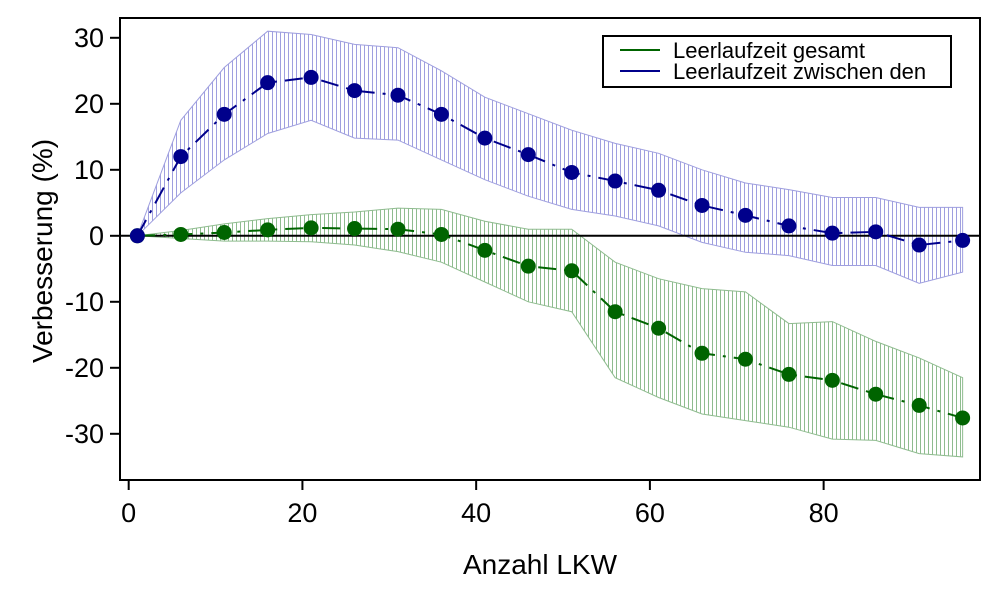 This screenshot has height=600, width=1000. What do you see at coordinates (476, 513) in the screenshot?
I see `x-tick-label-40: 40` at bounding box center [476, 513].